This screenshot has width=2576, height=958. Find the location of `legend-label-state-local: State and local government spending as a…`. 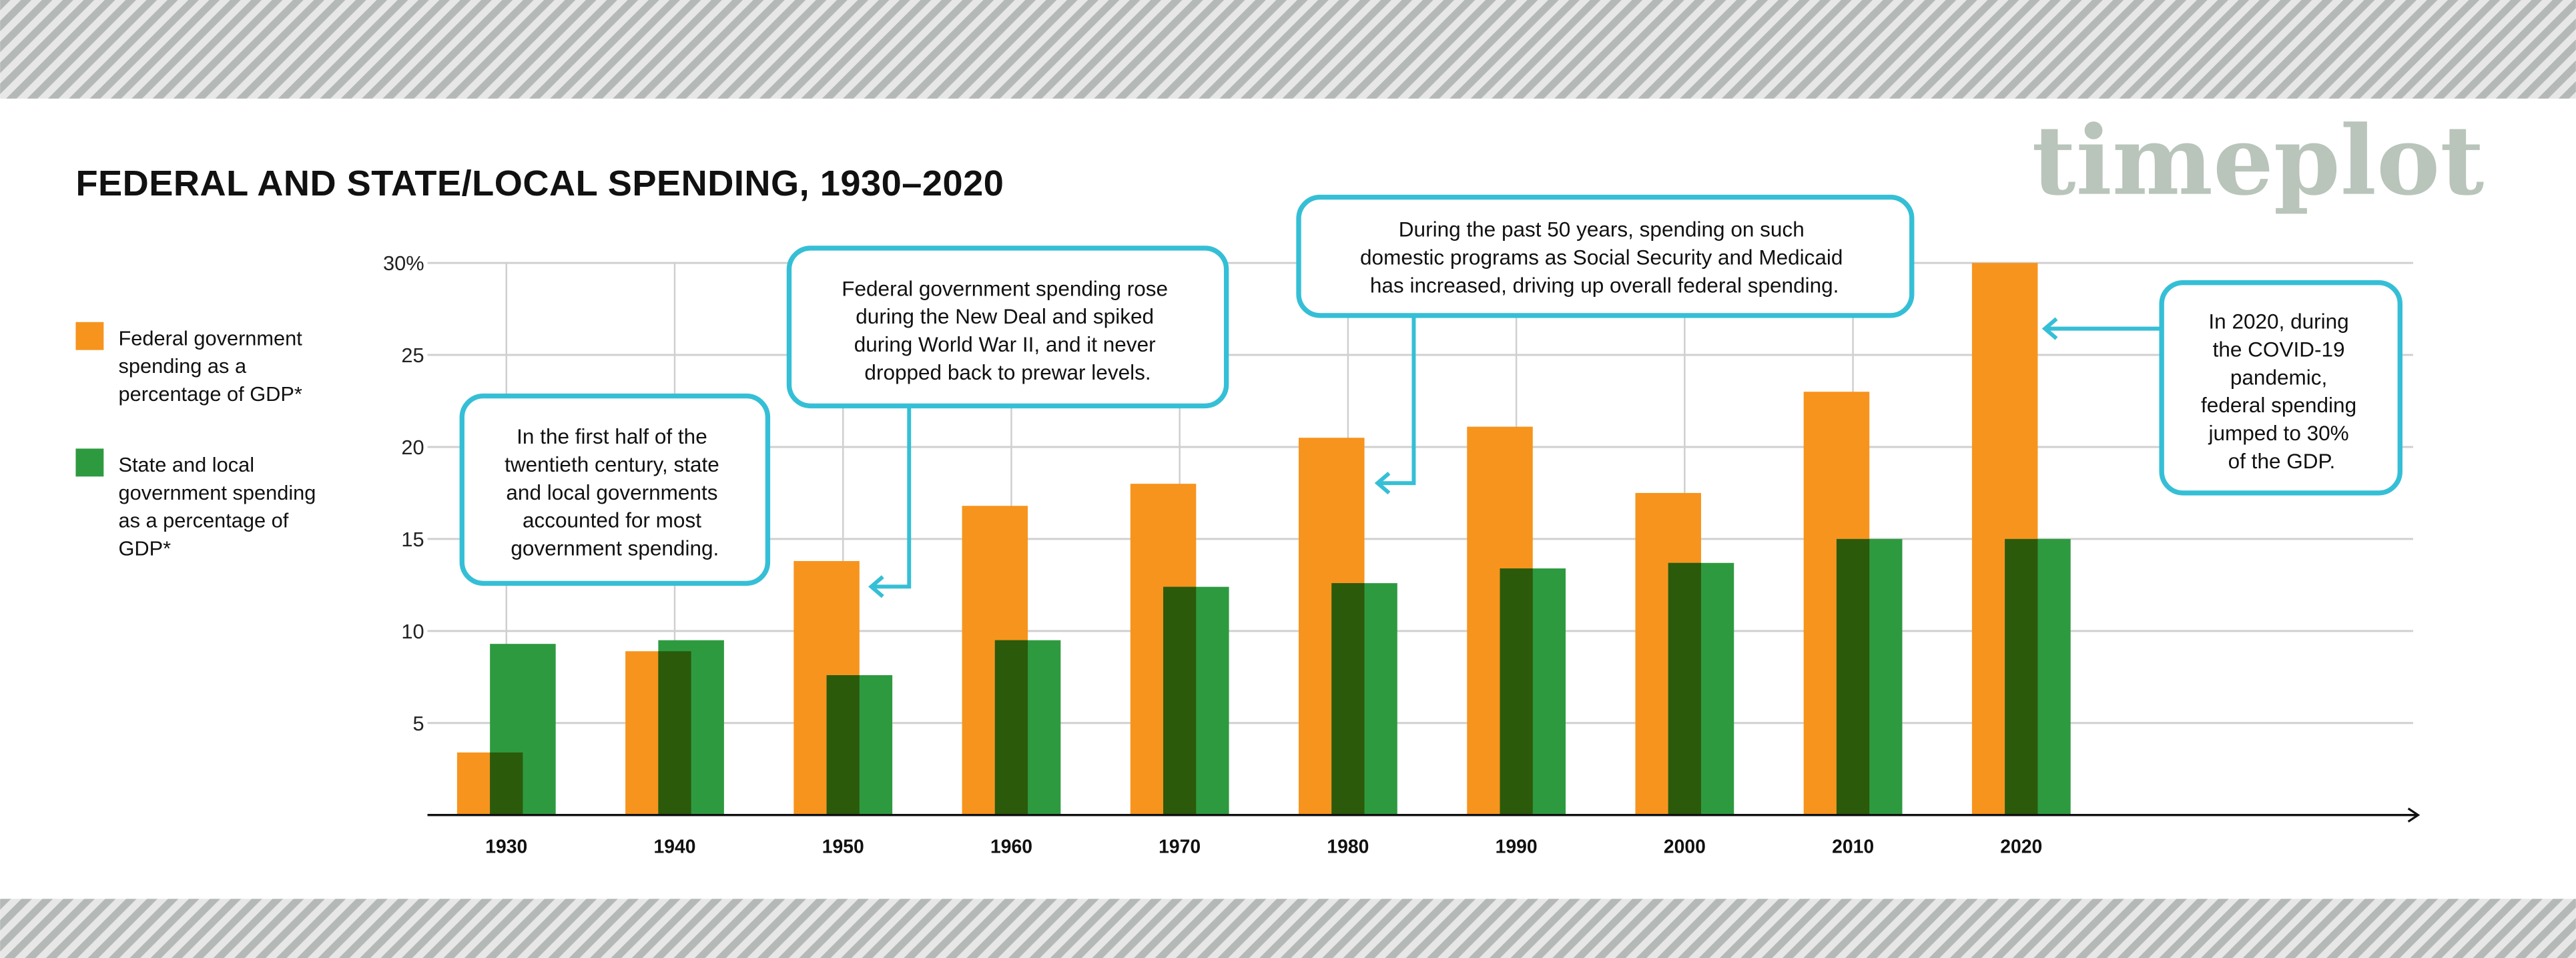

legend-label-state-local: State and local government spending as a… is located at coordinates (219, 506).